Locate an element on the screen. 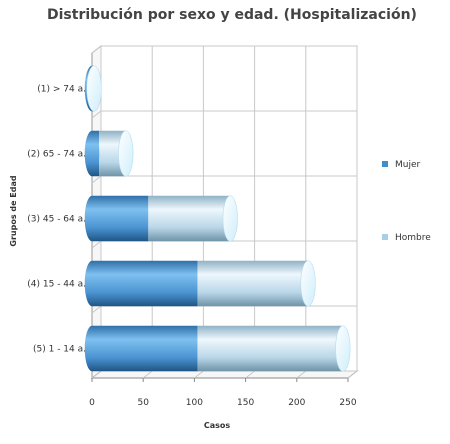  x-tick-label-2: 100 is located at coordinates (194, 403).